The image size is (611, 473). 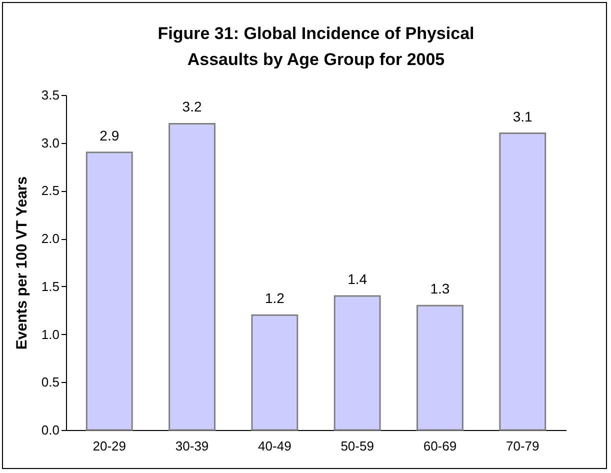 I want to click on data-label: 2.9, so click(x=110, y=135).